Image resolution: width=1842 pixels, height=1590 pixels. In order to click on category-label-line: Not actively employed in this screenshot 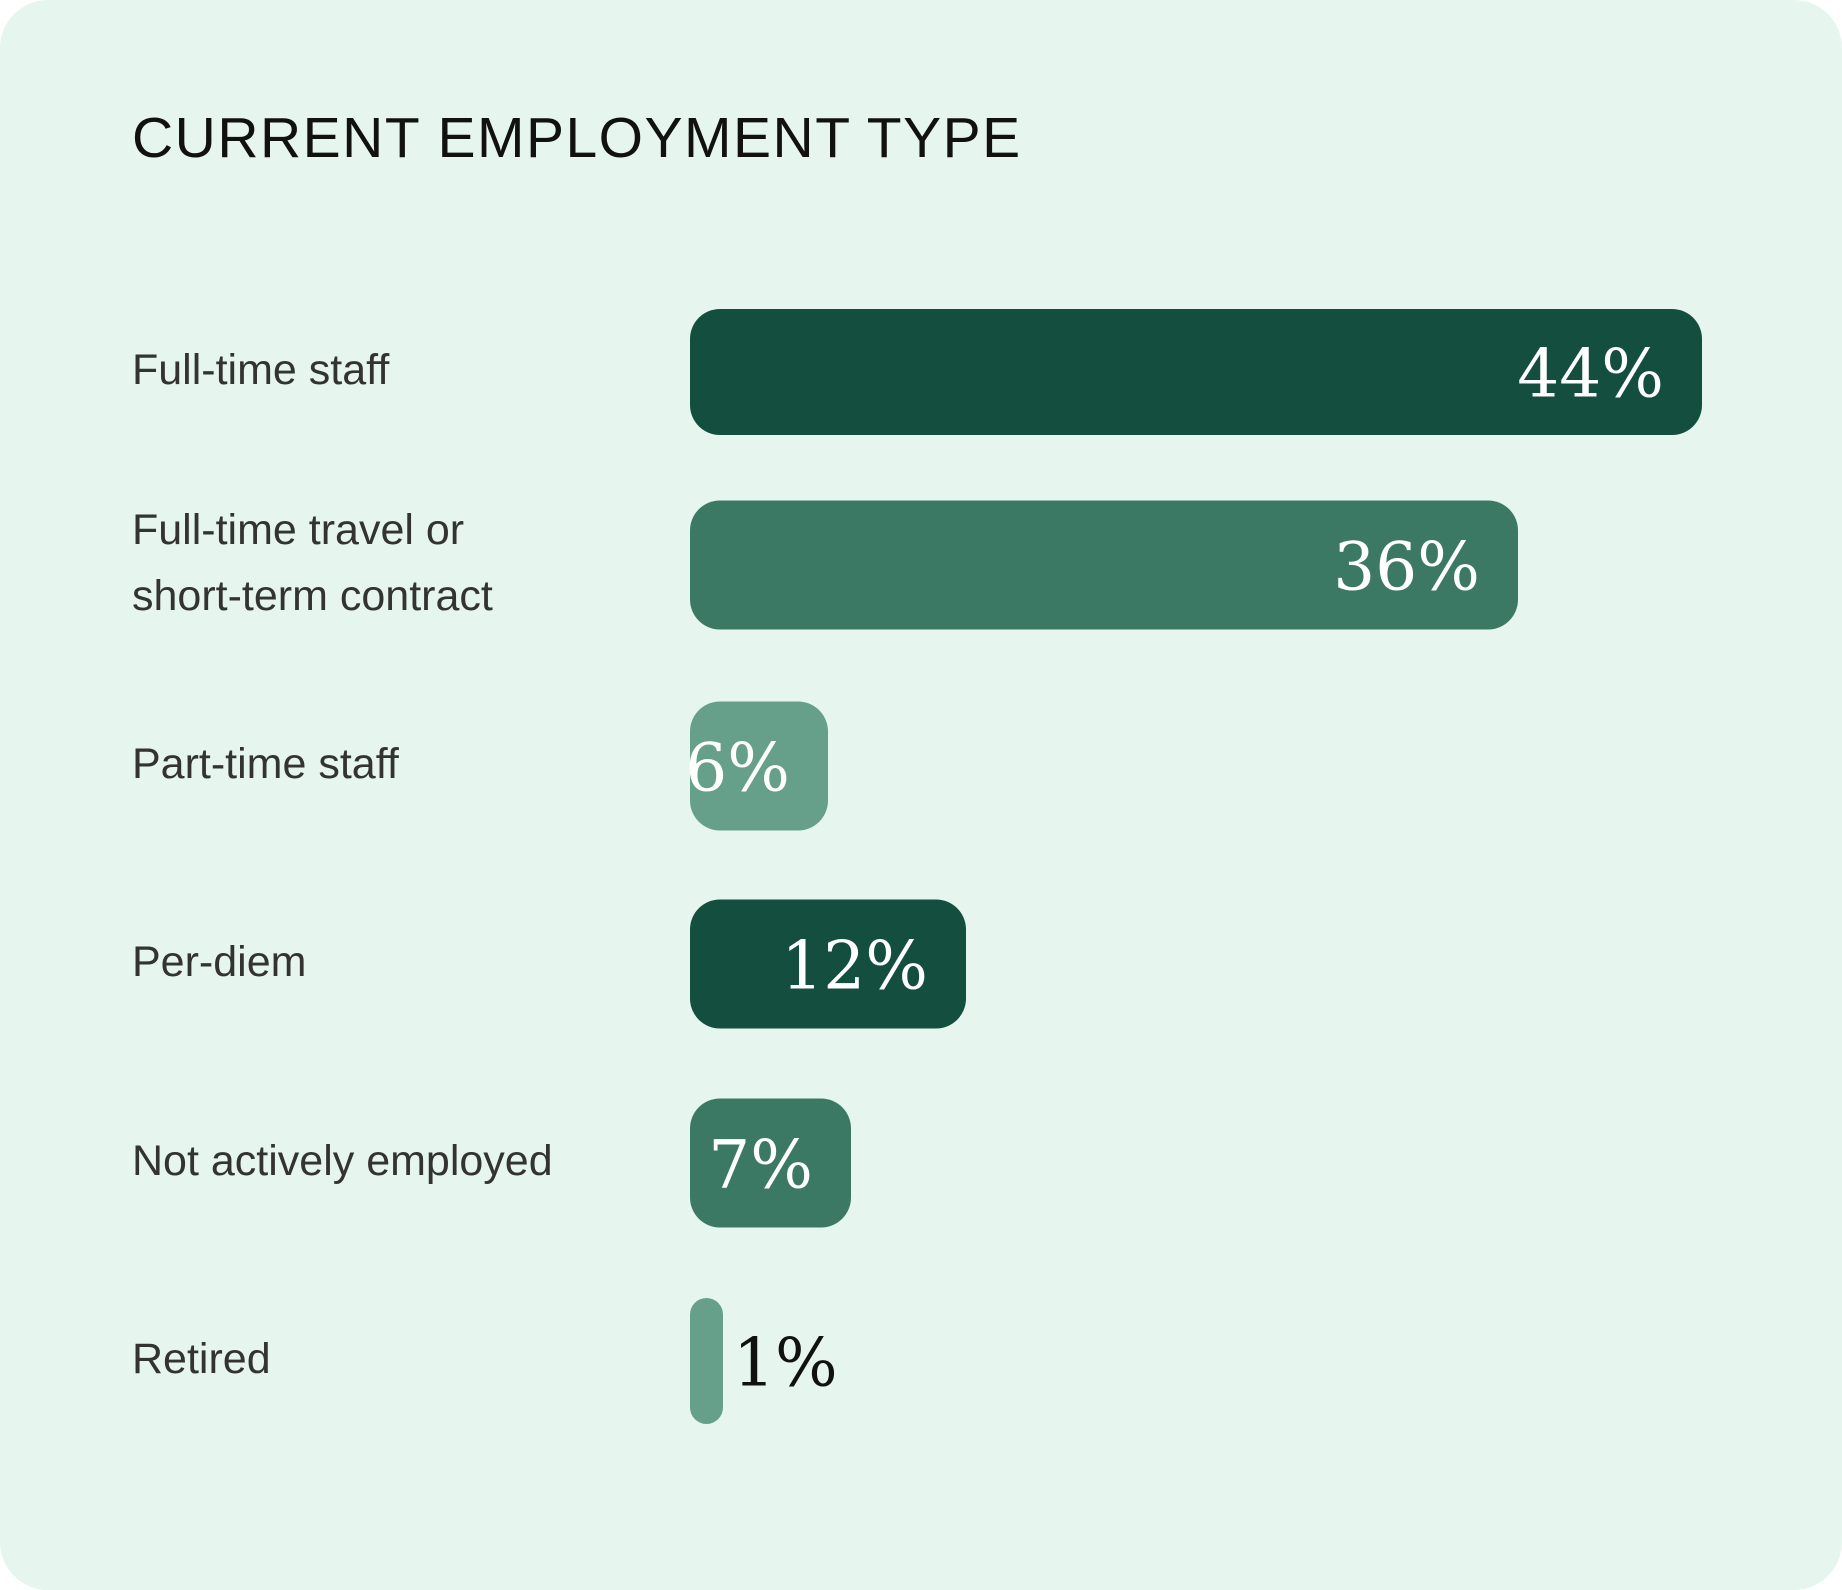, I will do `click(342, 1161)`.